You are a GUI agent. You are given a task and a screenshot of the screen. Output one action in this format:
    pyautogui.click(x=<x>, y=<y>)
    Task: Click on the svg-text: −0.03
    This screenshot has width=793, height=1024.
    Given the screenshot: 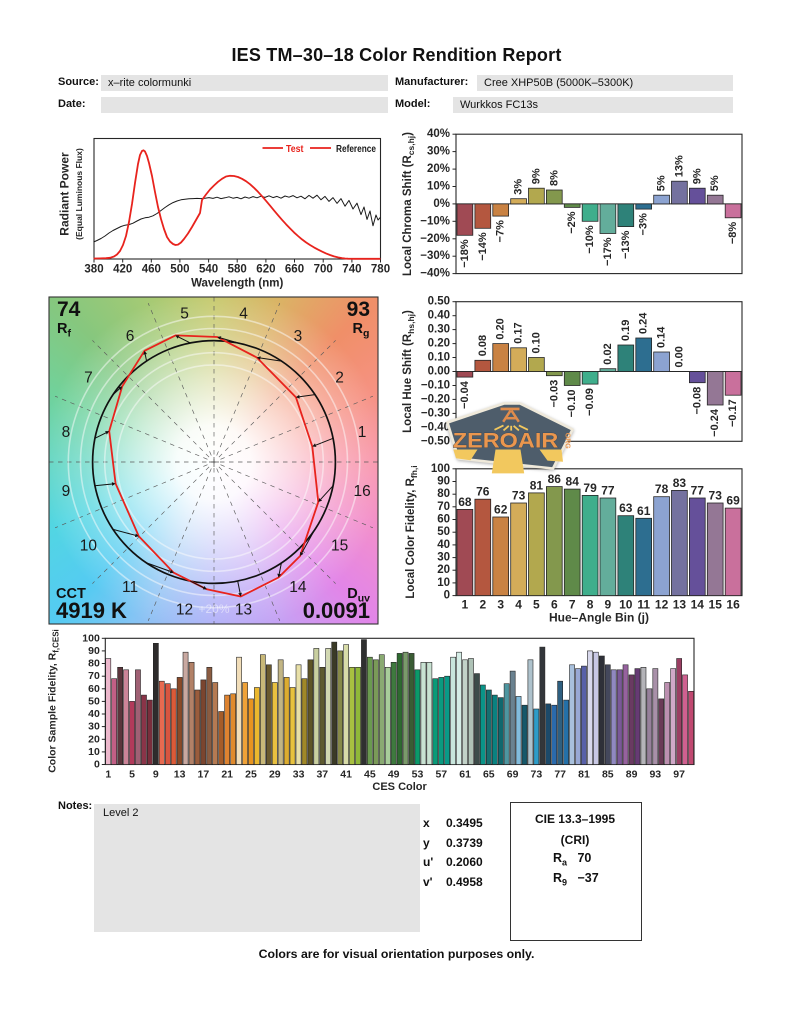 What is the action you would take?
    pyautogui.click(x=554, y=394)
    